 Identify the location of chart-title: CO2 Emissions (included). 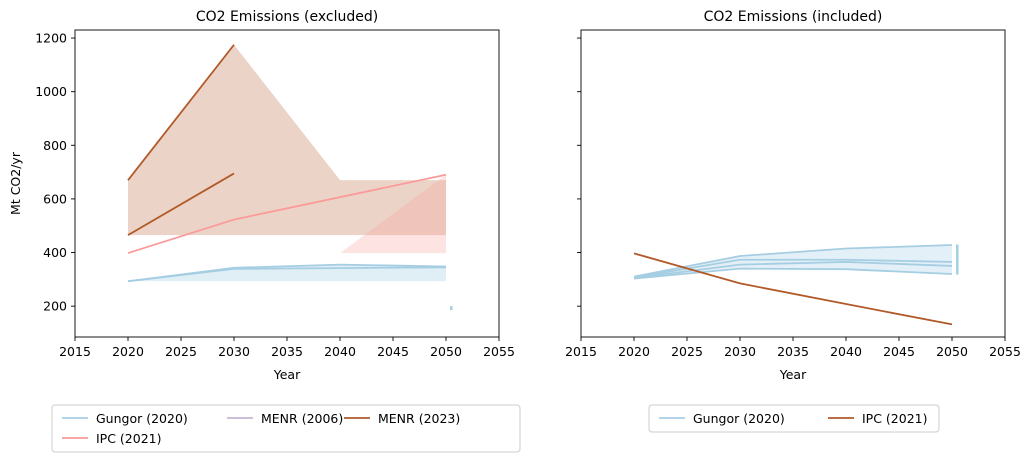
(793, 17).